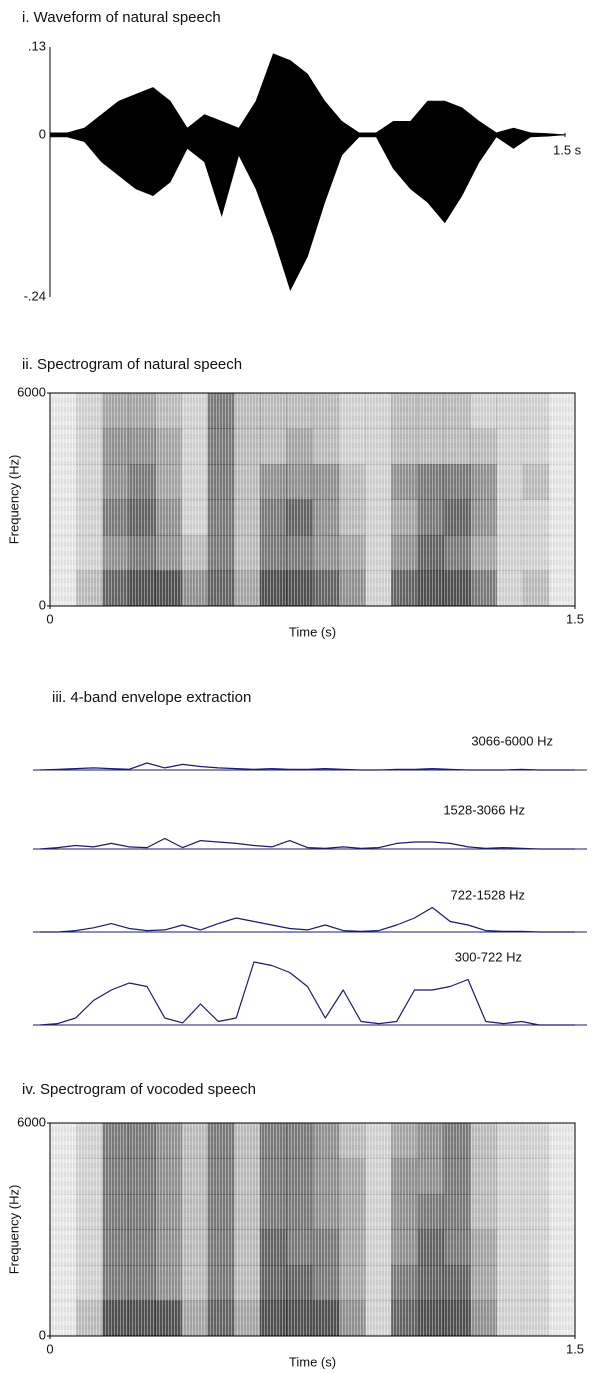 The width and height of the screenshot is (593, 1373). What do you see at coordinates (132, 364) in the screenshot?
I see `panel-title: ii. Spectrogram of natural speech` at bounding box center [132, 364].